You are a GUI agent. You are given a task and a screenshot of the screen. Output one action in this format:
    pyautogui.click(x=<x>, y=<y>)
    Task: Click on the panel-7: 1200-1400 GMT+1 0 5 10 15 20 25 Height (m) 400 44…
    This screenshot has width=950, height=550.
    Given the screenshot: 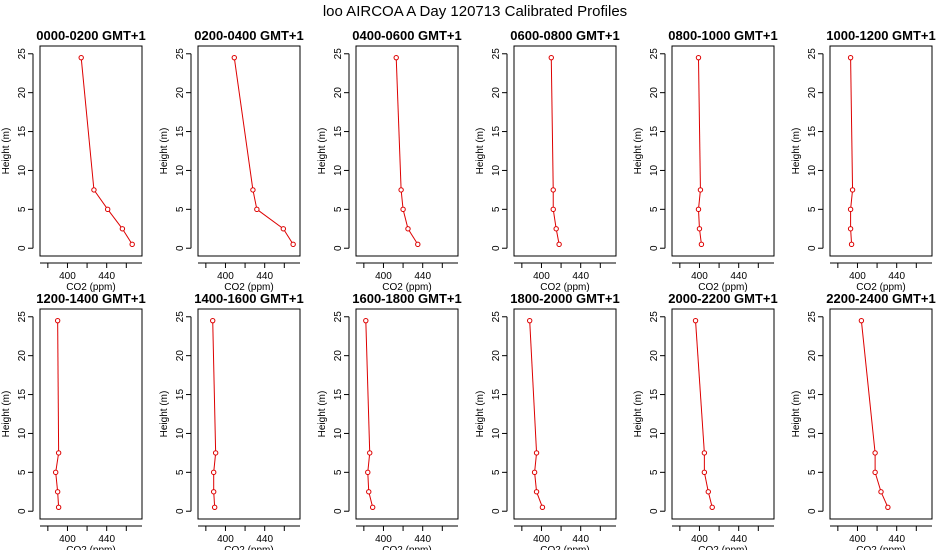 What is the action you would take?
    pyautogui.click(x=73, y=420)
    